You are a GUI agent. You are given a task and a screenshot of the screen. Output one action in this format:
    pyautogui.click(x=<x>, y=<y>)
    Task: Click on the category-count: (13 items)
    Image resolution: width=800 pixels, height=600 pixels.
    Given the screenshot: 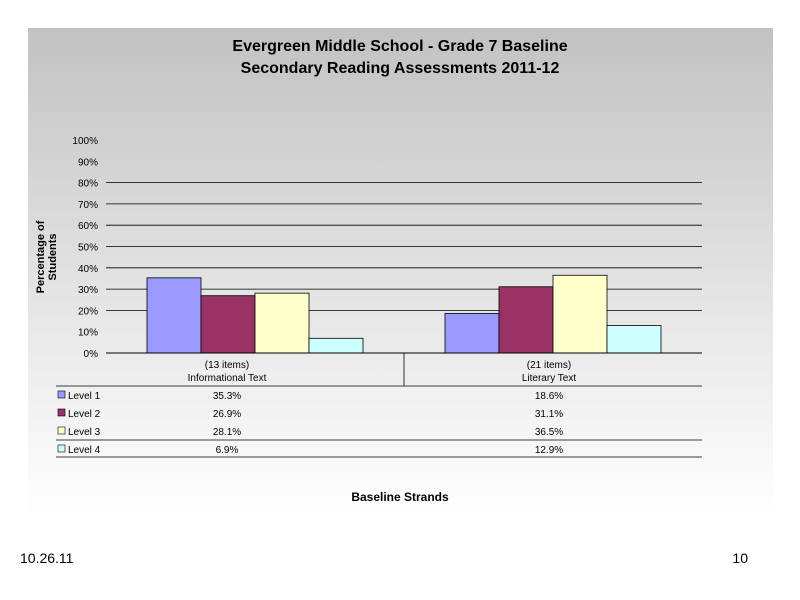 What is the action you would take?
    pyautogui.click(x=227, y=365)
    